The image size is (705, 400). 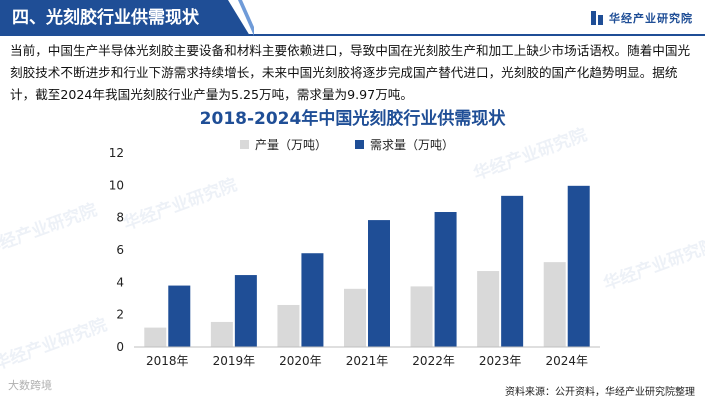 What do you see at coordinates (597, 18) in the screenshot?
I see `brand-logo-icon` at bounding box center [597, 18].